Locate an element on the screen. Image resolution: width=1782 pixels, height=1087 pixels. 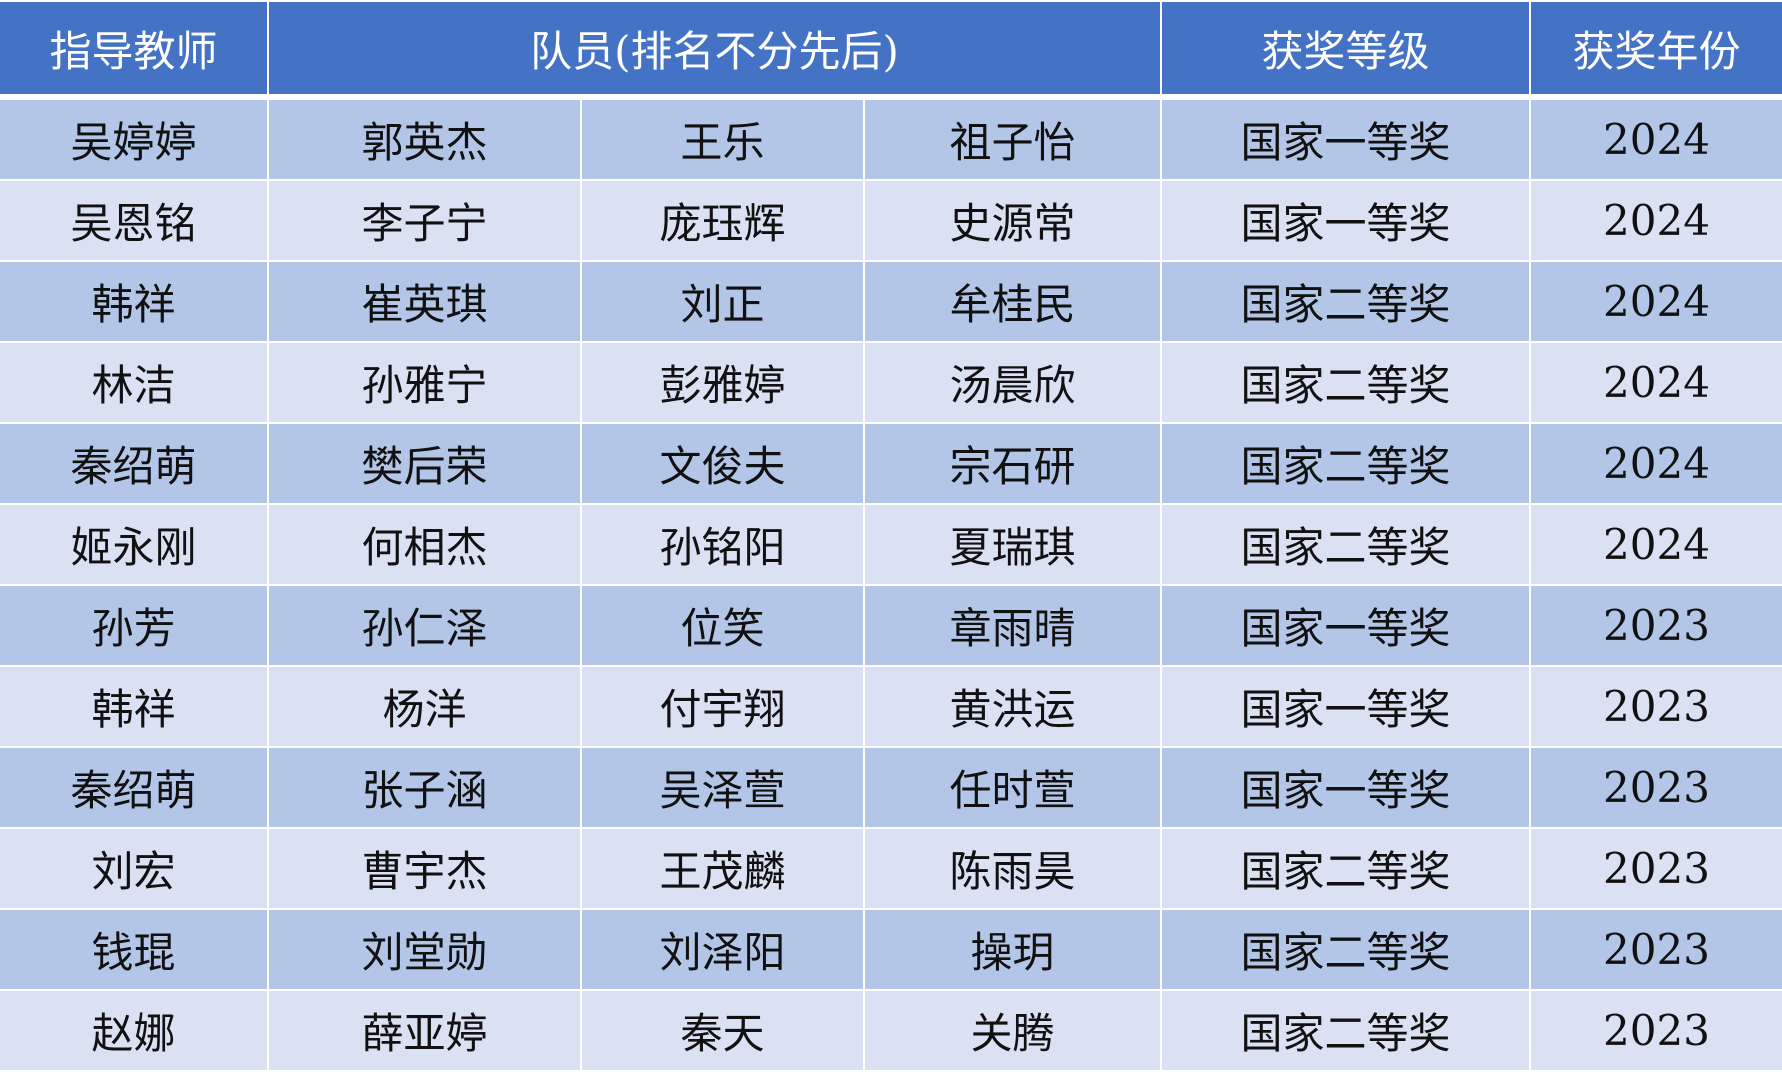
member-cell: 关腾 is located at coordinates (1012, 1030).